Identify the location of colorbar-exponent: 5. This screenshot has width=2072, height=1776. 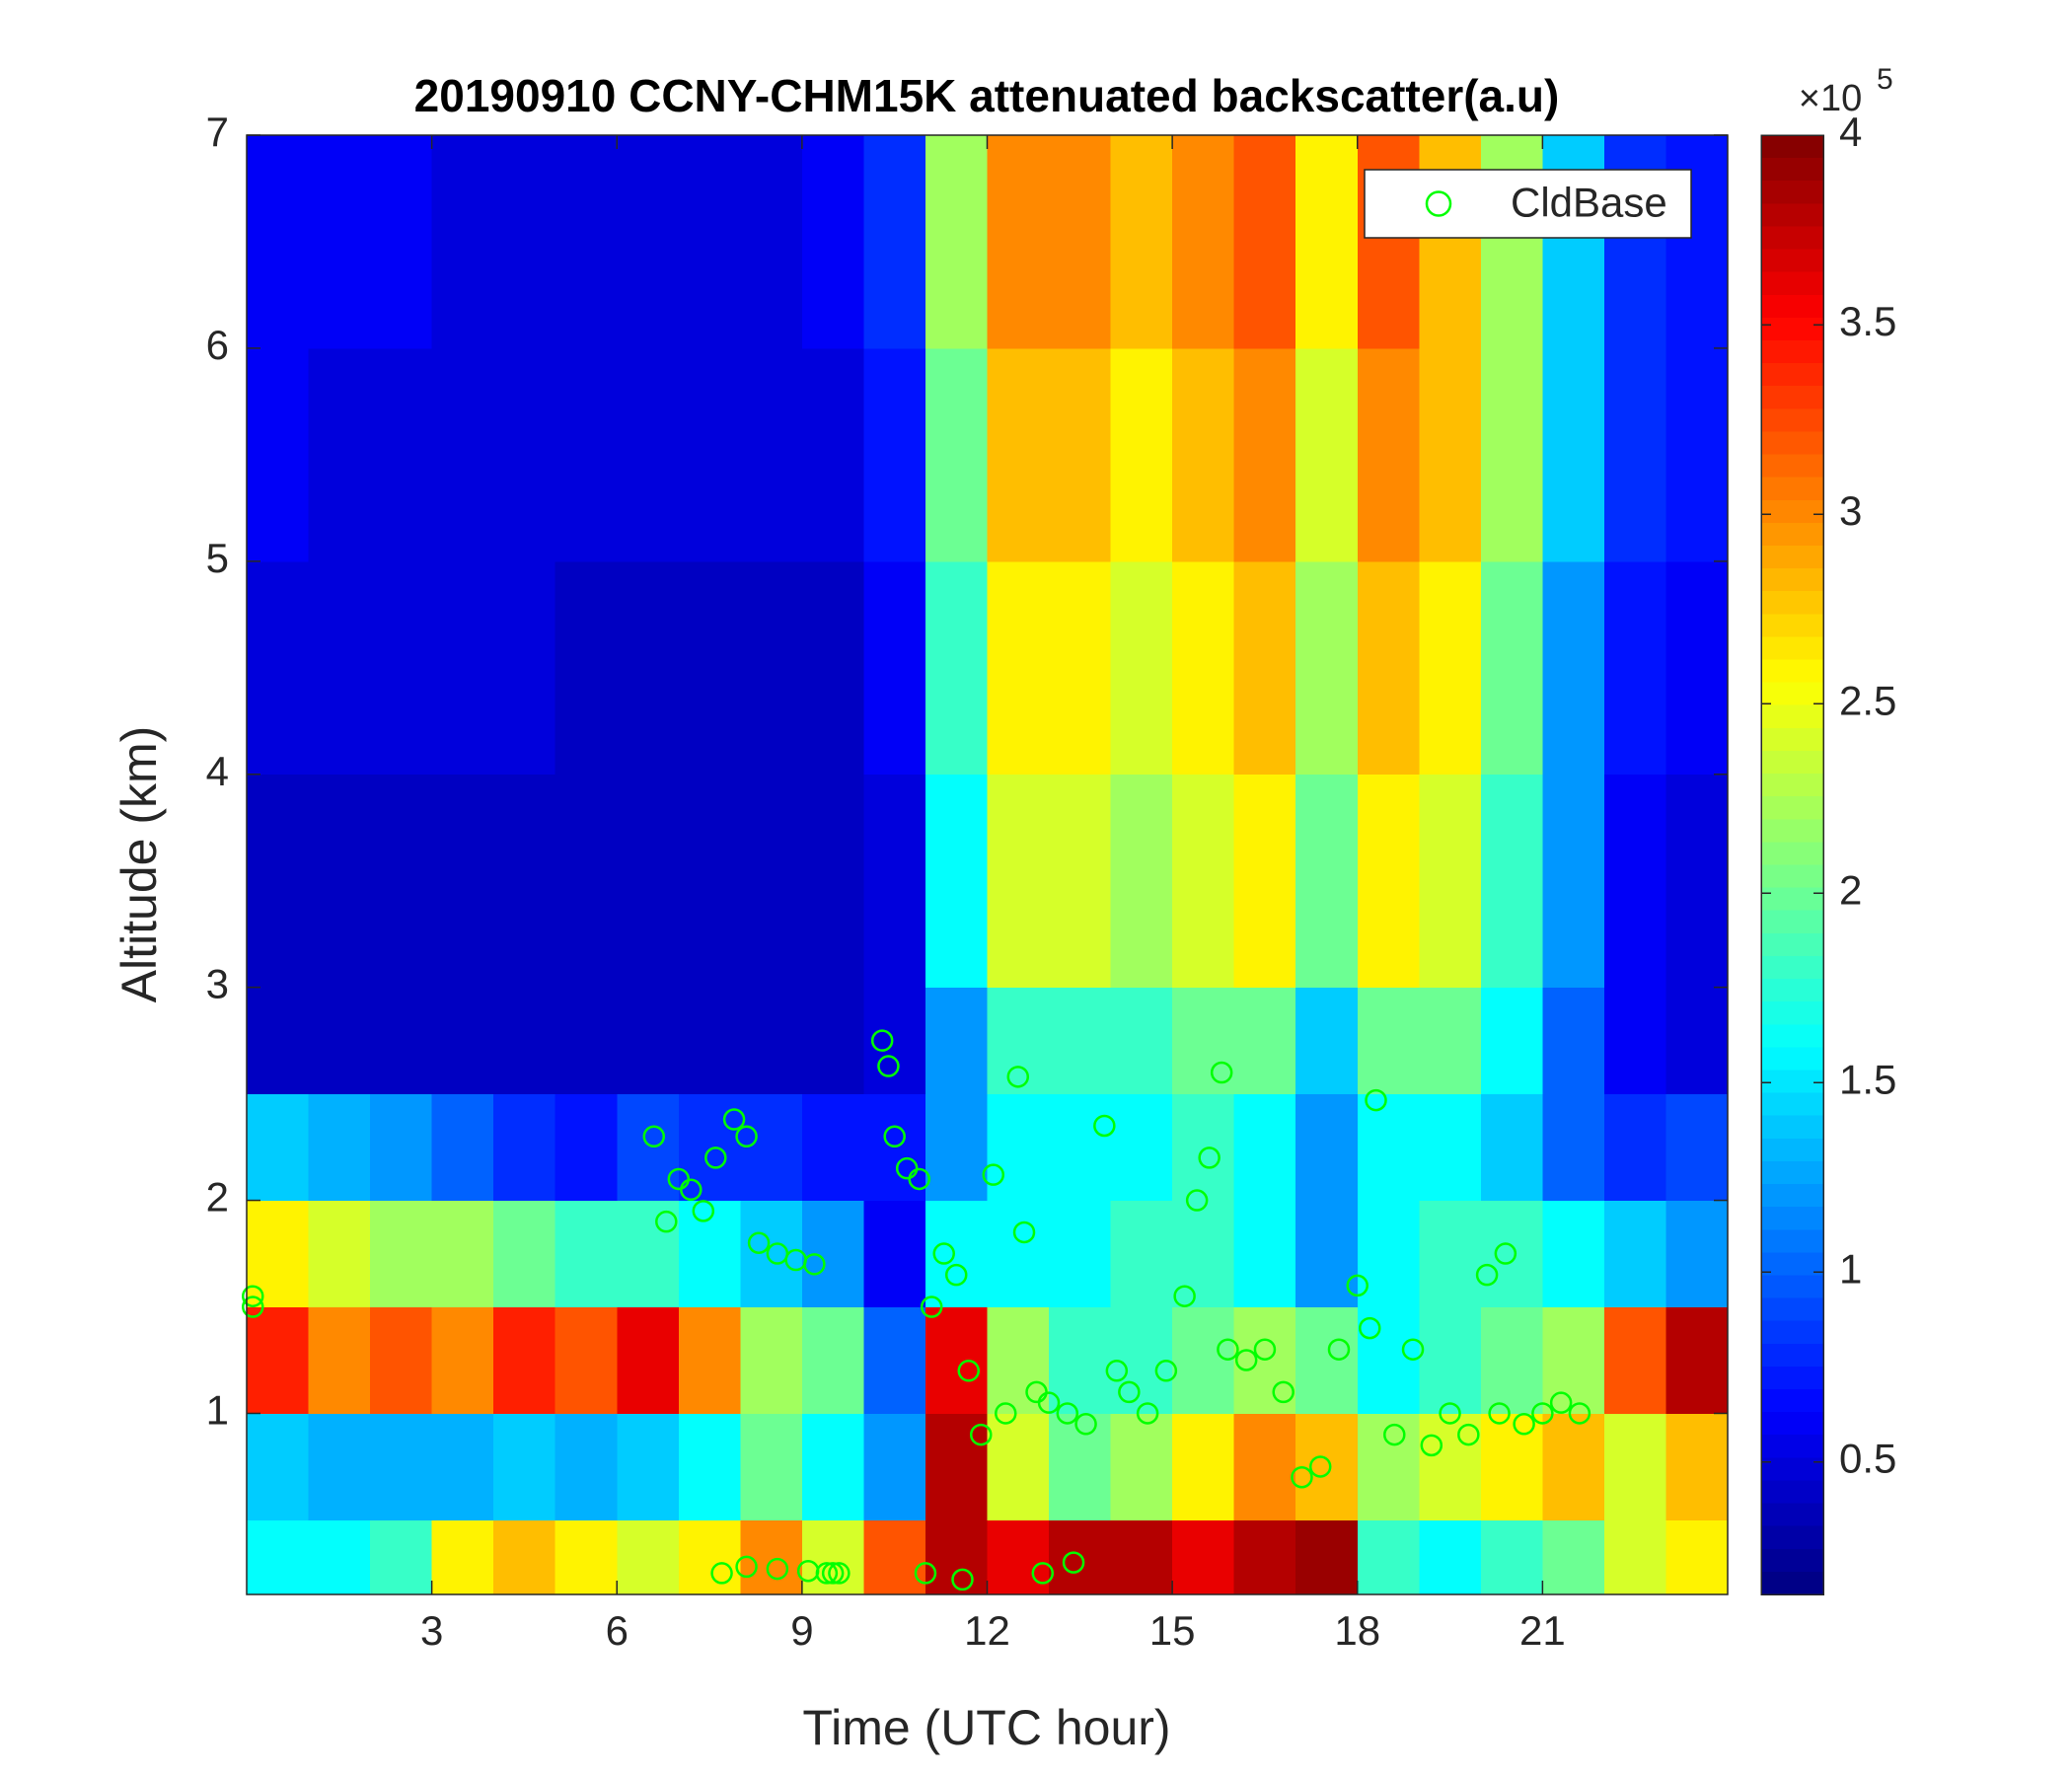
(1885, 80).